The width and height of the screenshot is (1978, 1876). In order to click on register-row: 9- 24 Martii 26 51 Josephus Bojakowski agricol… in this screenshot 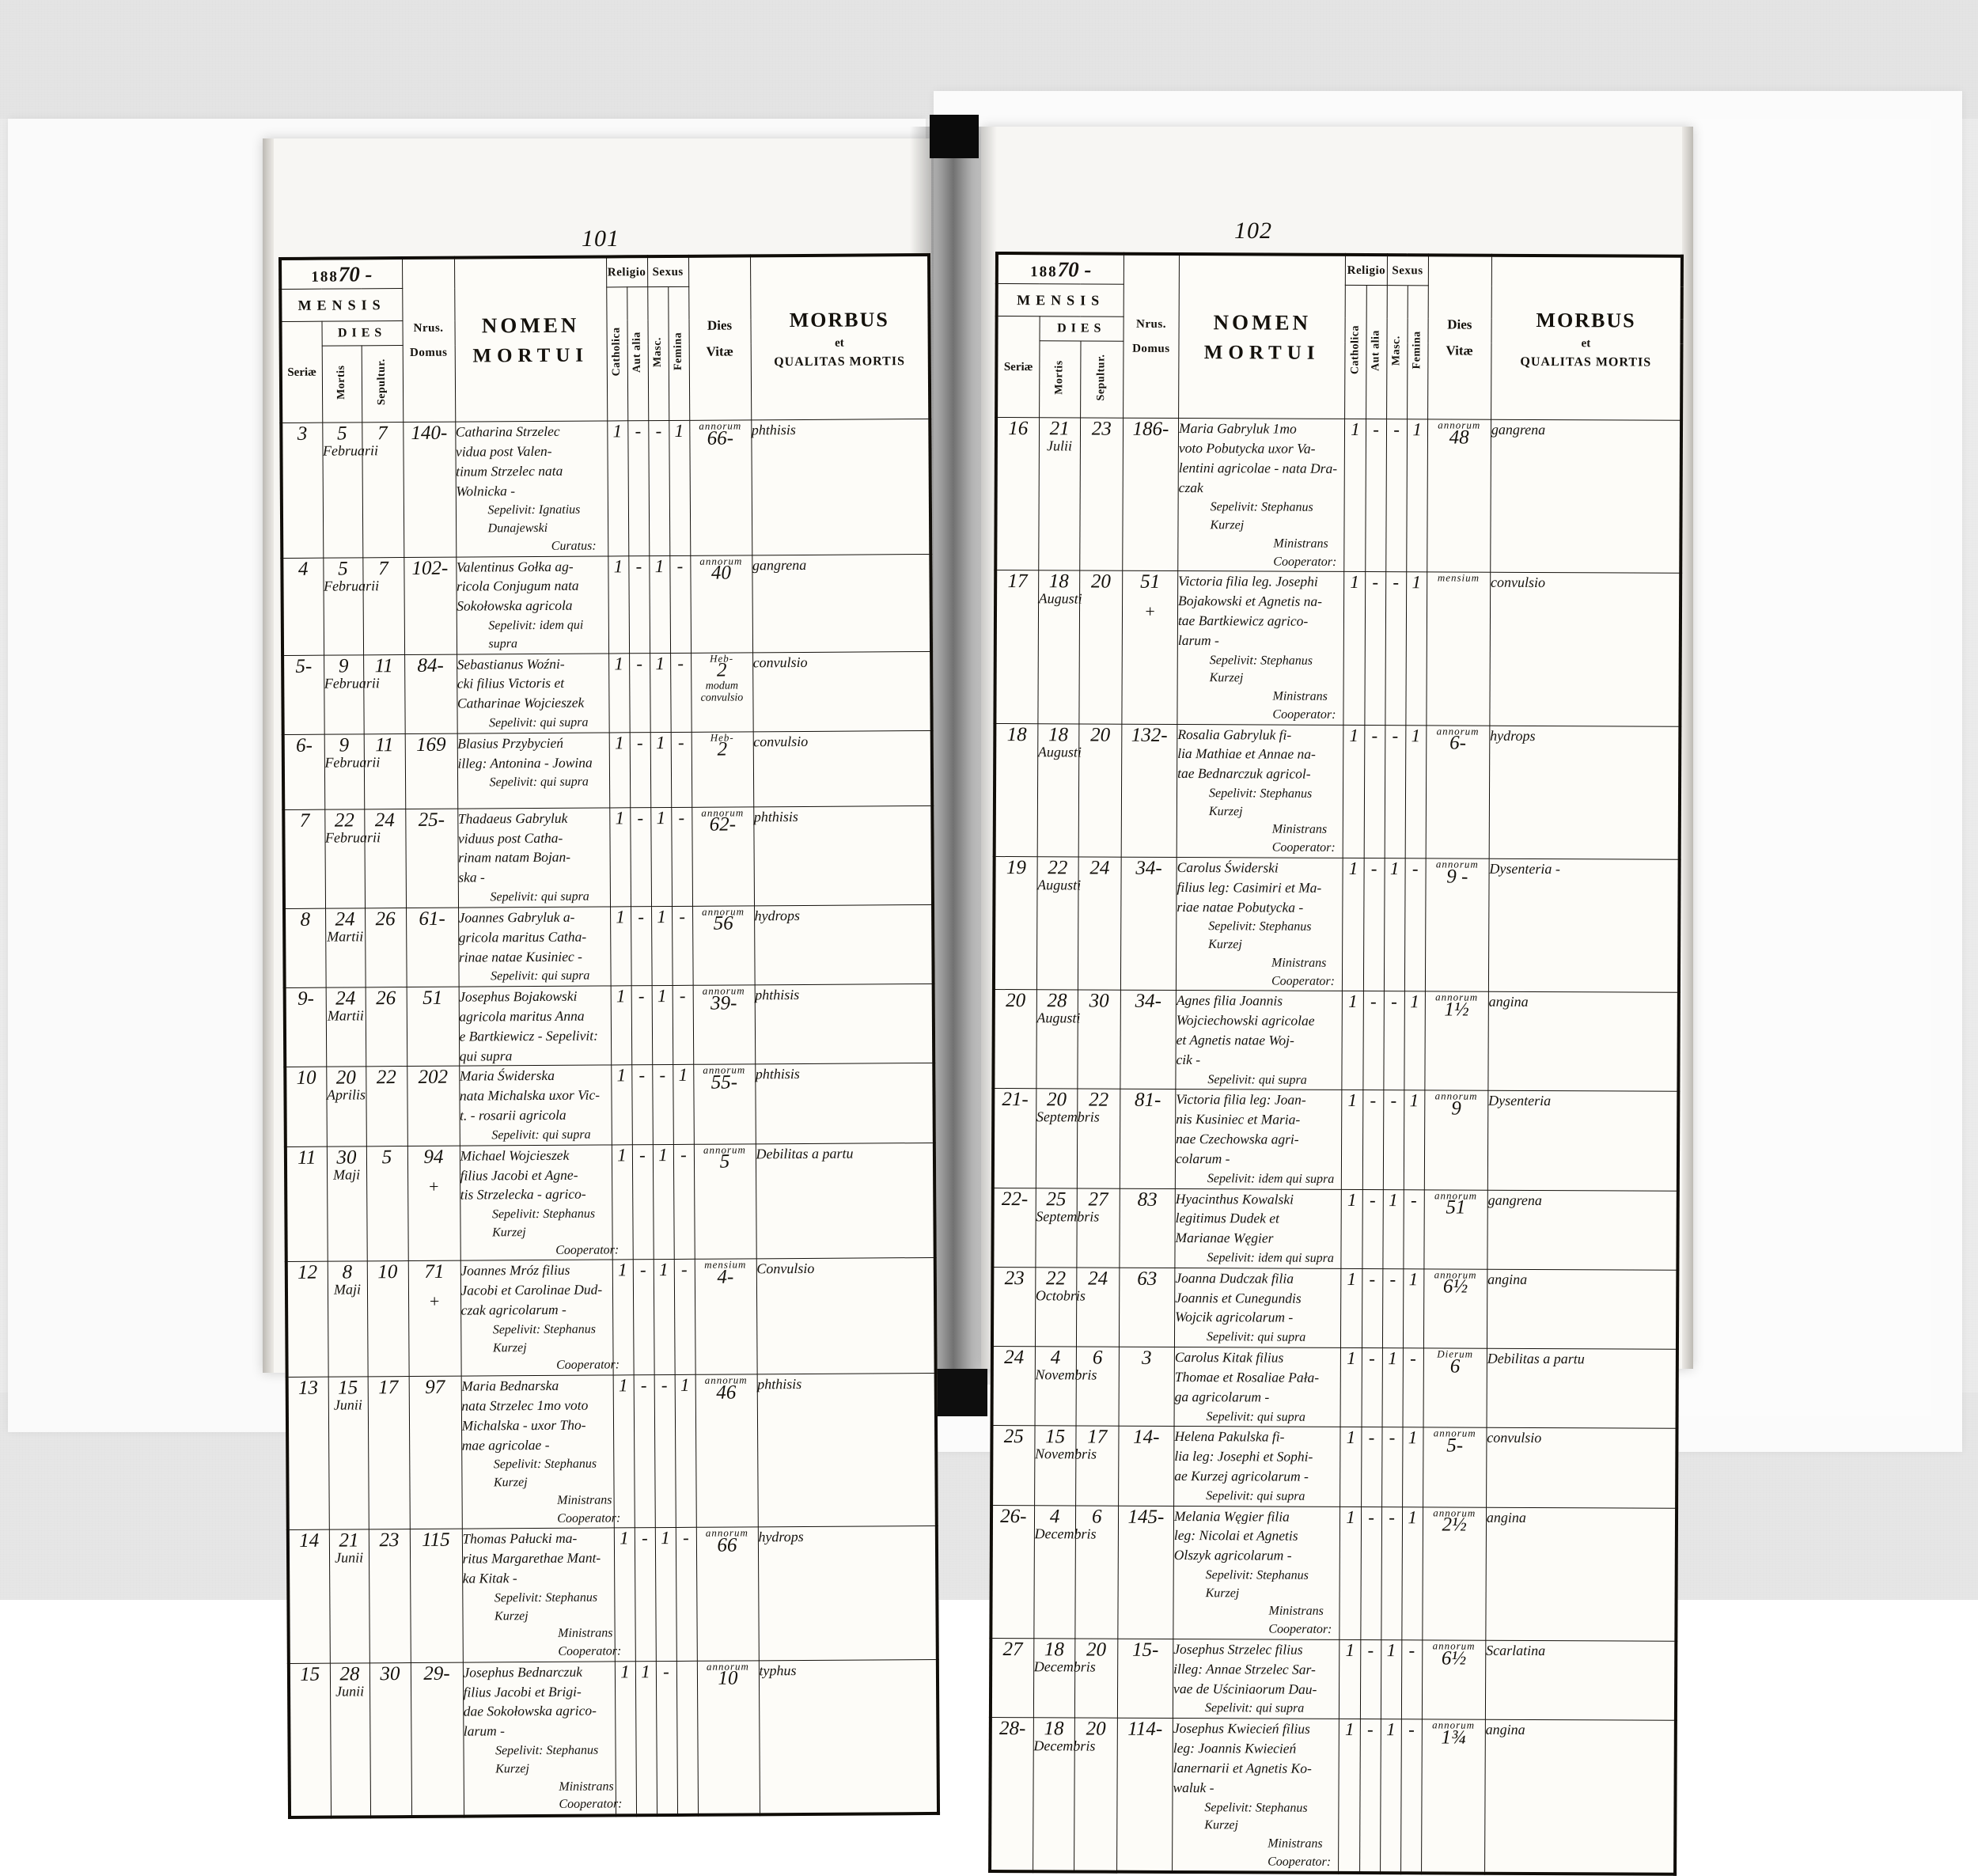, I will do `click(609, 1025)`.